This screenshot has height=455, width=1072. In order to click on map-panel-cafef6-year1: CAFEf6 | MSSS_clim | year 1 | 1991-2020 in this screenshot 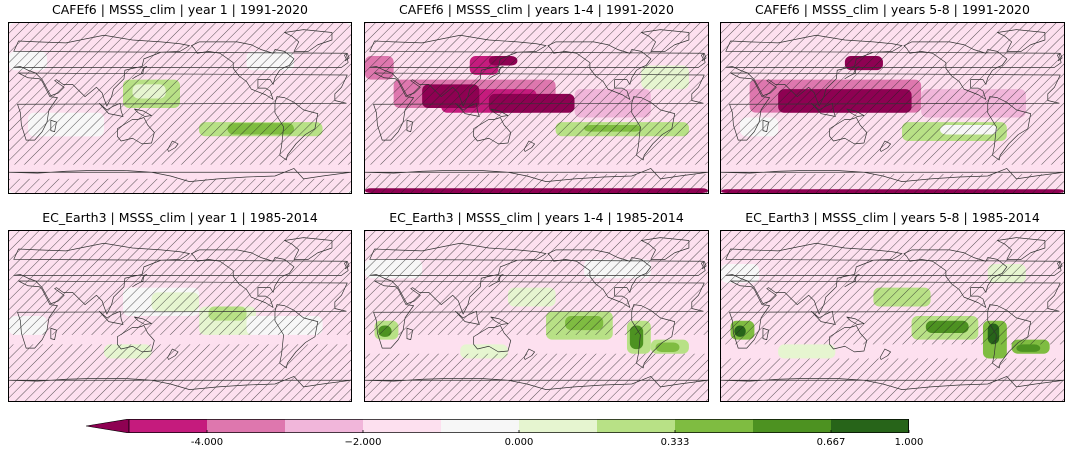, I will do `click(180, 98)`.